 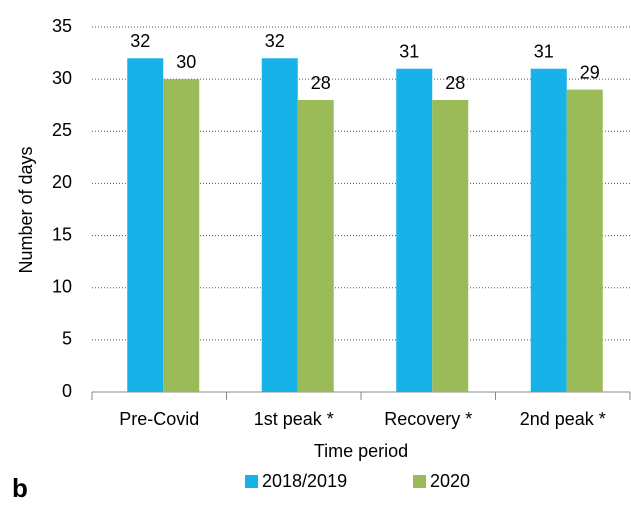 I want to click on y-tick-label: 30, so click(x=62, y=78).